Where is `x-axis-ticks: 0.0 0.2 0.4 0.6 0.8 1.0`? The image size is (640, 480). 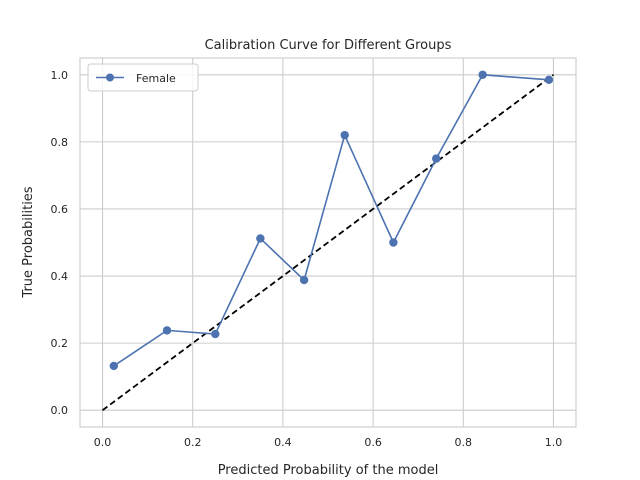 x-axis-ticks: 0.0 0.2 0.4 0.6 0.8 1.0 is located at coordinates (328, 442).